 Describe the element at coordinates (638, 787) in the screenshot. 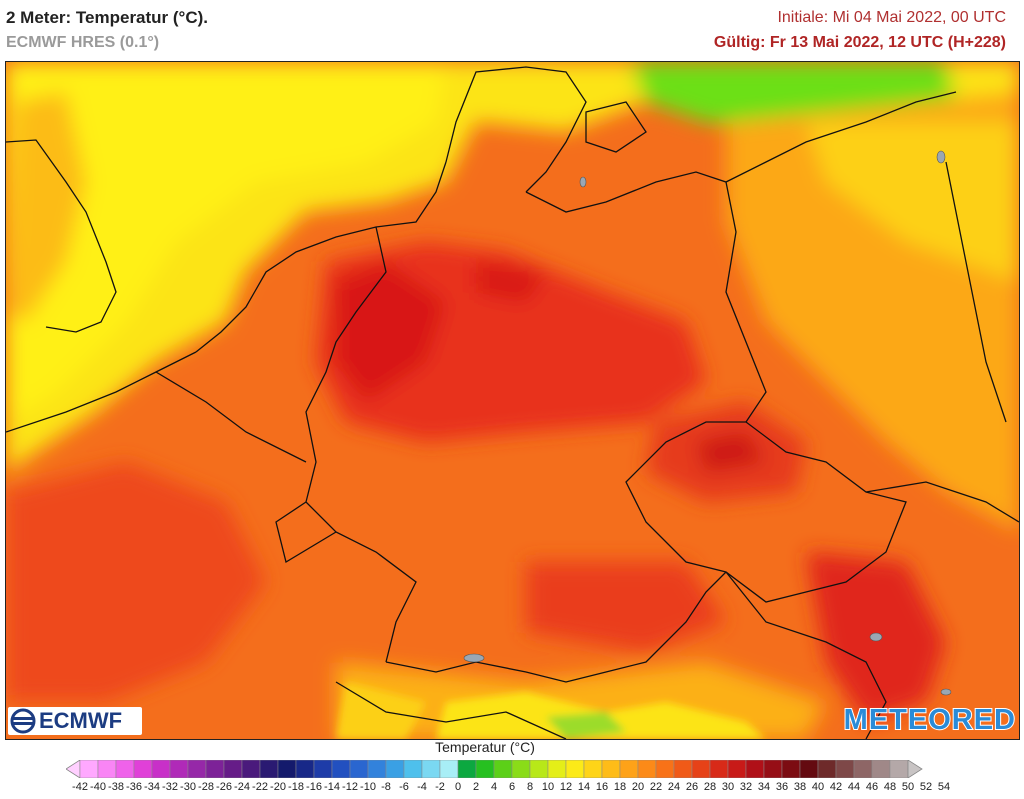

I see `legend-tick-label: 20` at that location.